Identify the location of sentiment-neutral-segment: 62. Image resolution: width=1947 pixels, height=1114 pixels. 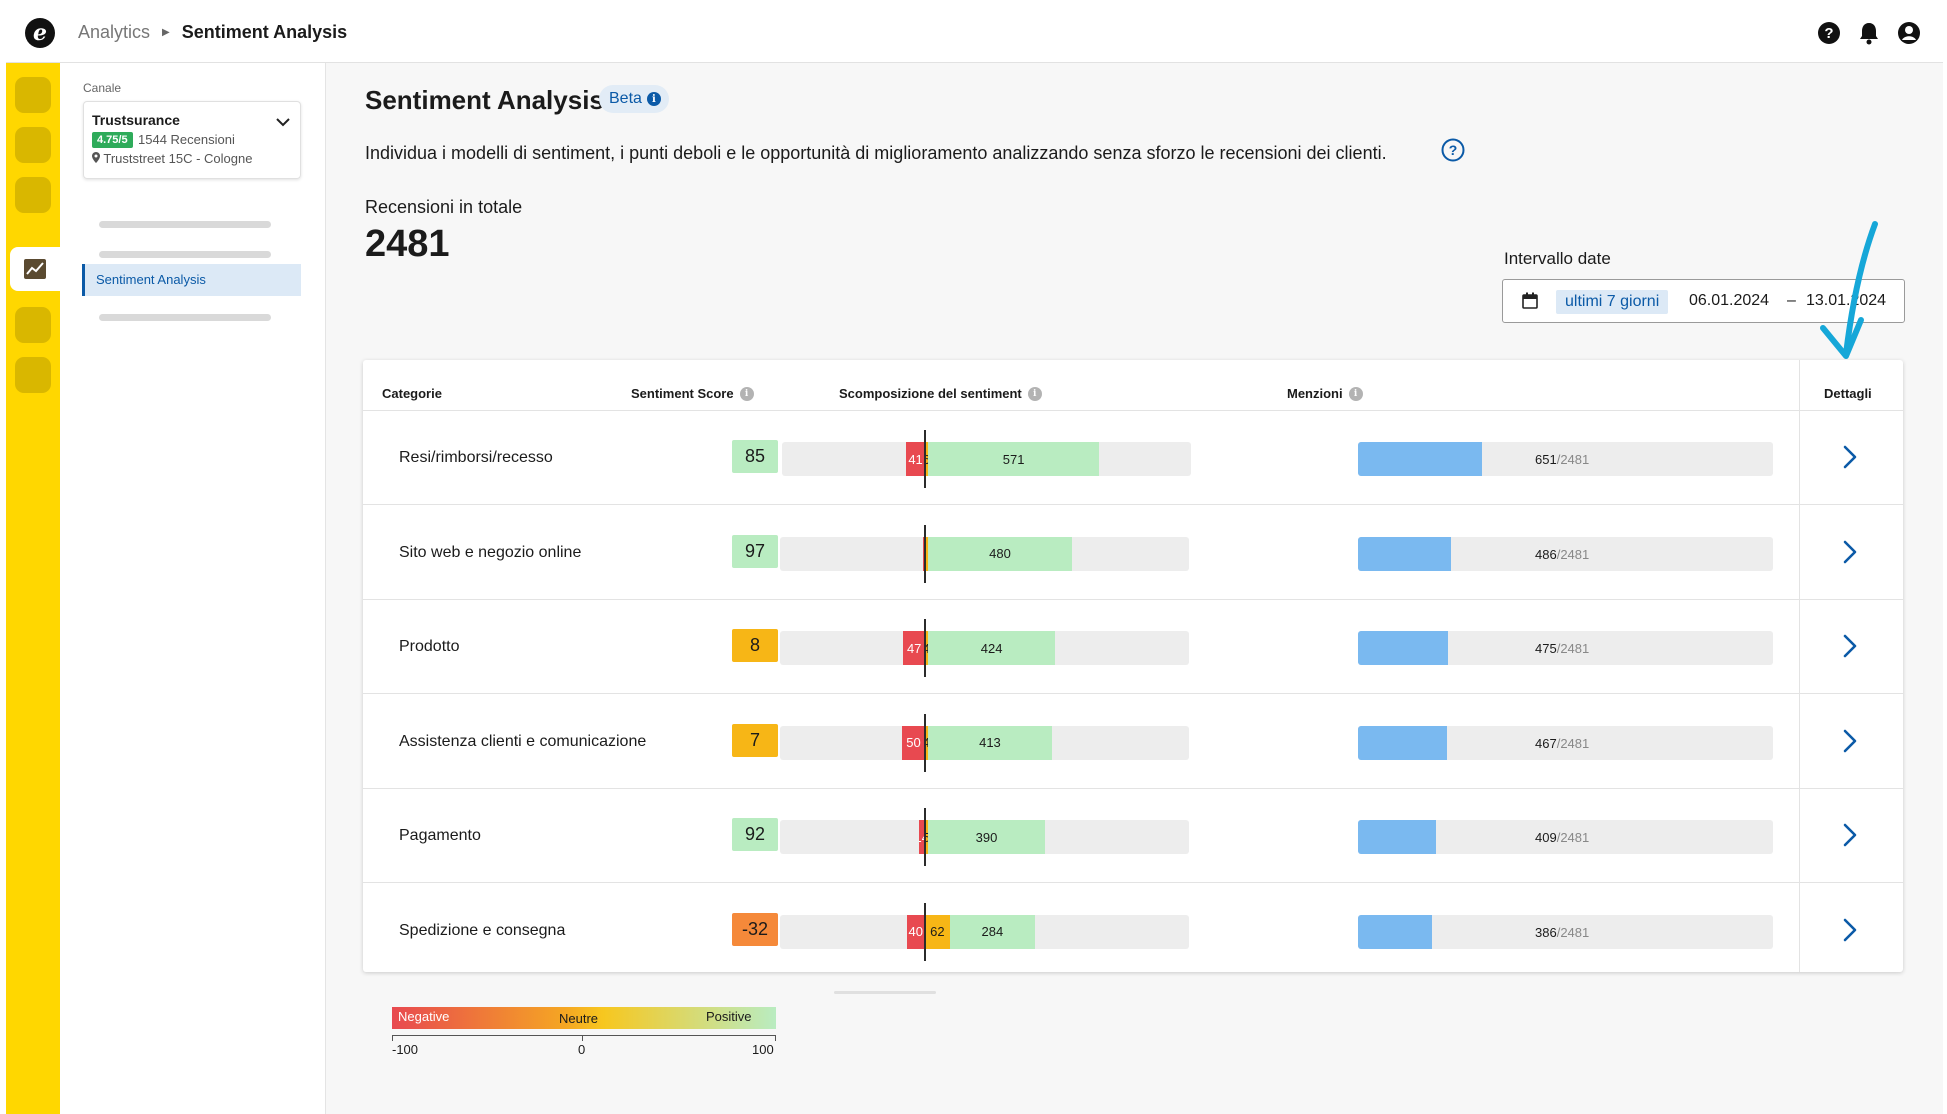
(937, 931).